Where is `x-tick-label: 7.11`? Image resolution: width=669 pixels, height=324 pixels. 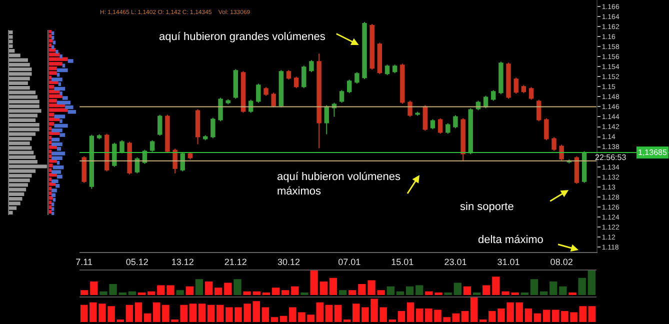 x-tick-label: 7.11 is located at coordinates (84, 261).